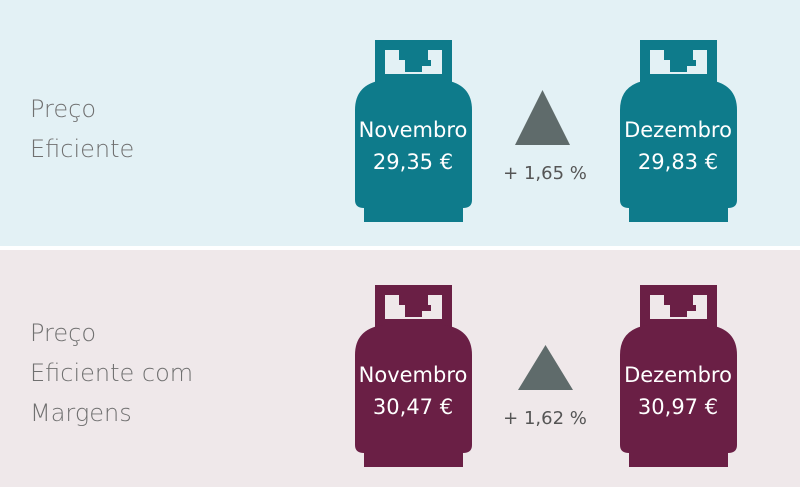  Describe the element at coordinates (82, 149) in the screenshot. I see `panel-label: Eficiente` at that location.